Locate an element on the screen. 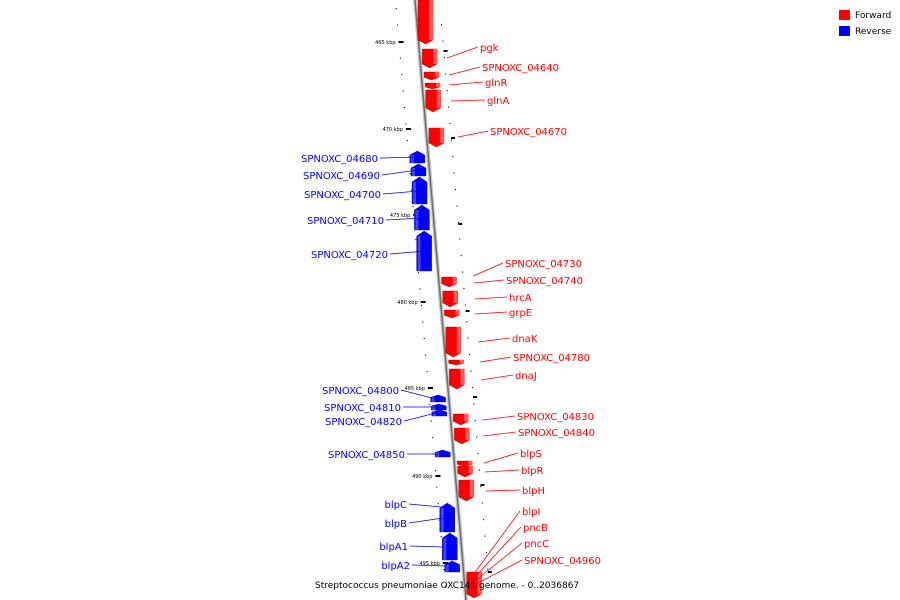 This screenshot has height=600, width=900. tick-label: 495 kbp is located at coordinates (429, 564).